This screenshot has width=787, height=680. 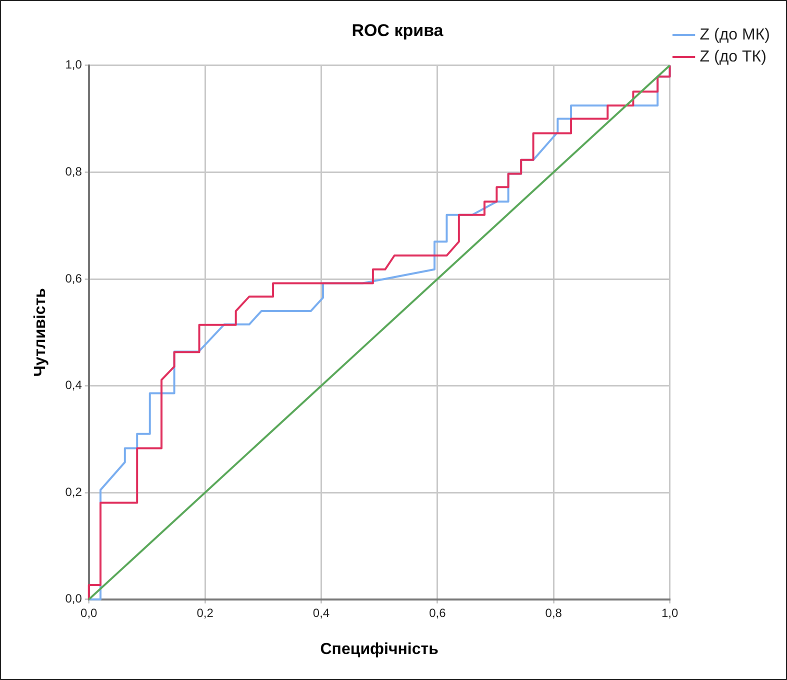 What do you see at coordinates (205, 613) in the screenshot?
I see `x-tick-label: 0,2` at bounding box center [205, 613].